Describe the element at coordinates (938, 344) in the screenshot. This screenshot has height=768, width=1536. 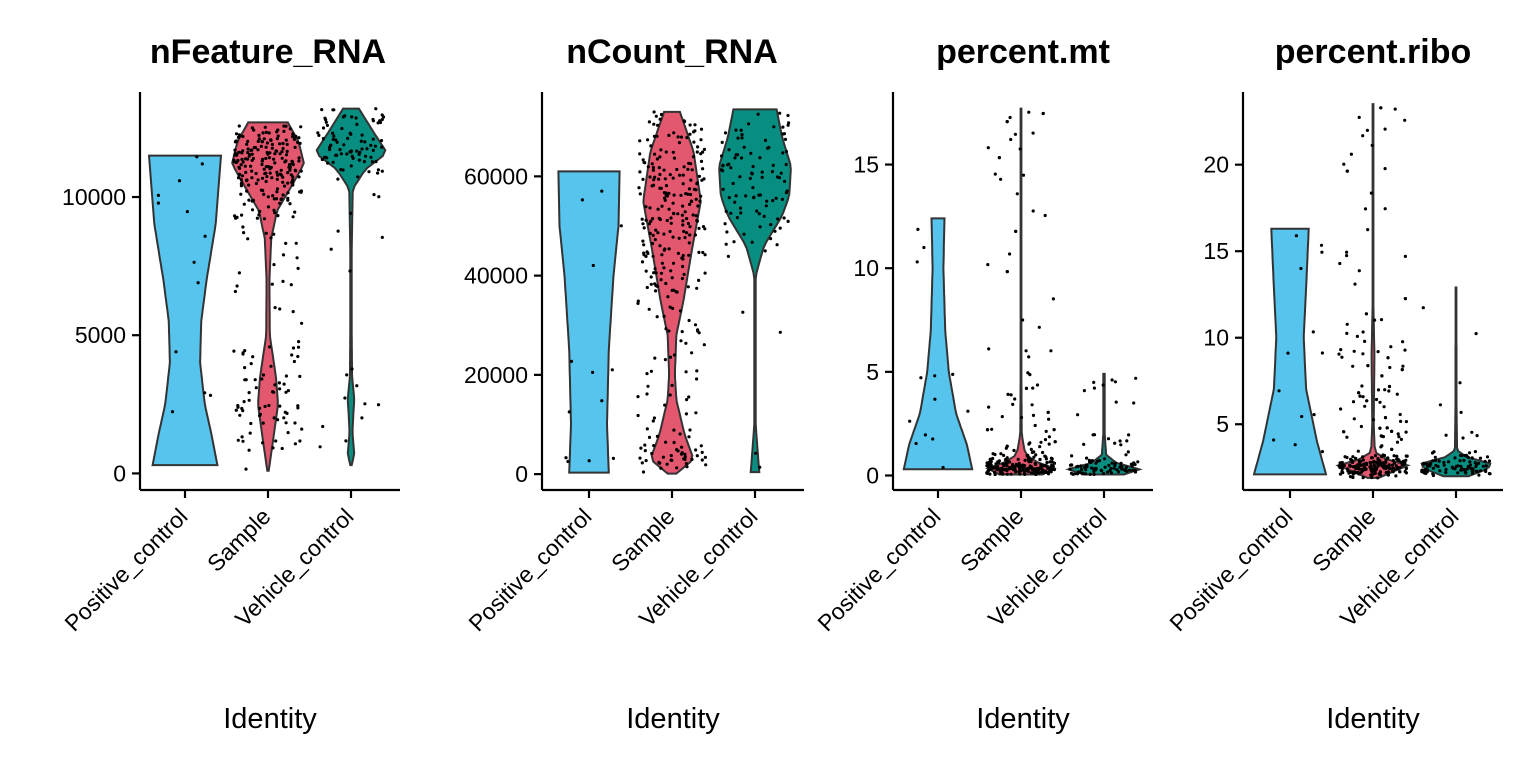
I see `violin-positive-control` at that location.